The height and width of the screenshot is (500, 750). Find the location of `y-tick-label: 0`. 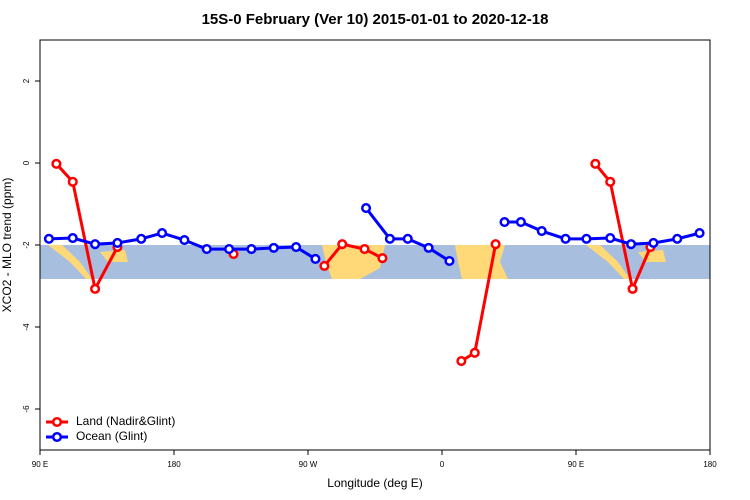

y-tick-label: 0 is located at coordinates (26, 162).